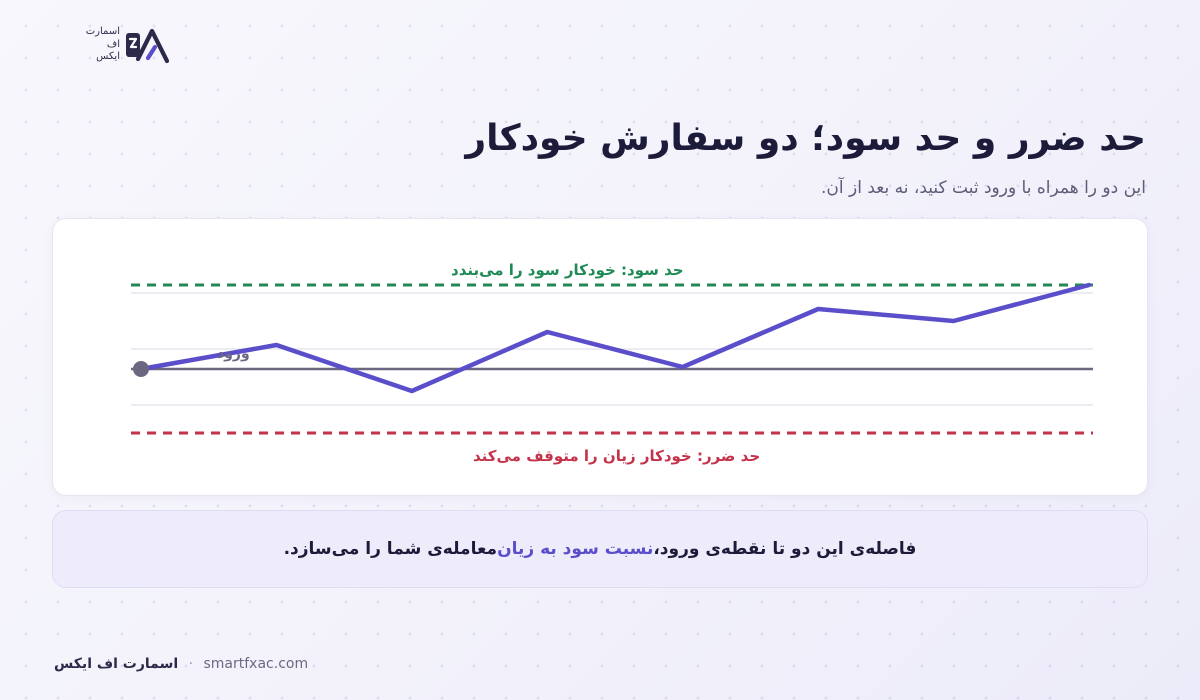  What do you see at coordinates (785, 549) in the screenshot?
I see `note-text-before: فاصله‌ی این دو تا نقطه‌ی ورود،` at bounding box center [785, 549].